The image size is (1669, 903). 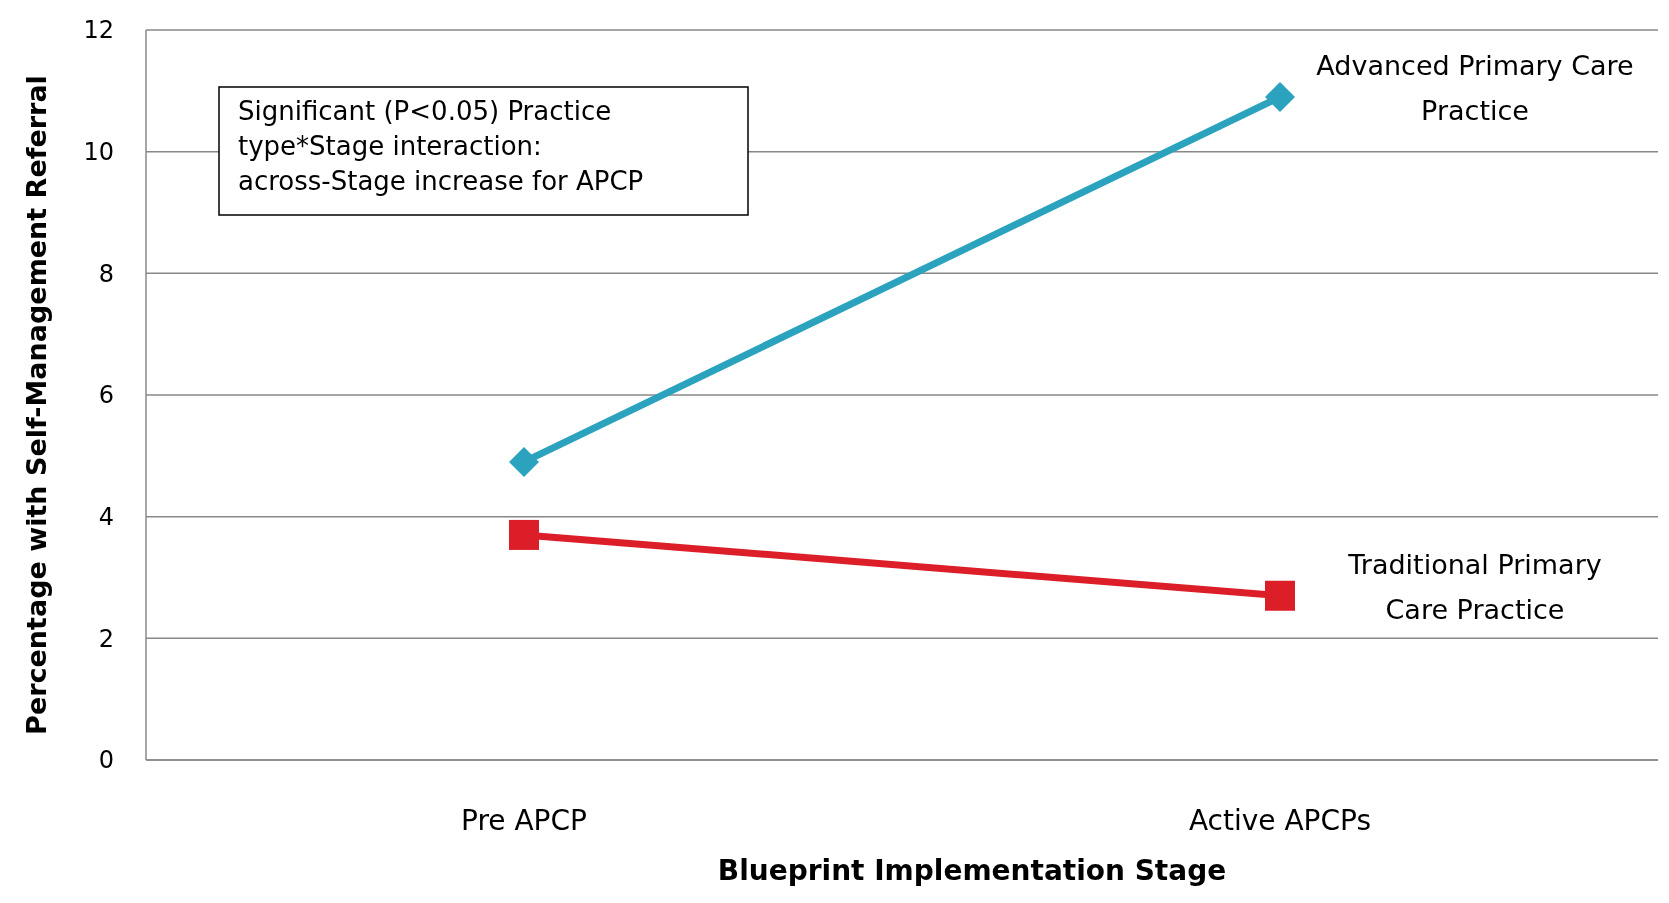 What do you see at coordinates (972, 870) in the screenshot?
I see `x-axis-title: Blueprint Implementation Stage` at bounding box center [972, 870].